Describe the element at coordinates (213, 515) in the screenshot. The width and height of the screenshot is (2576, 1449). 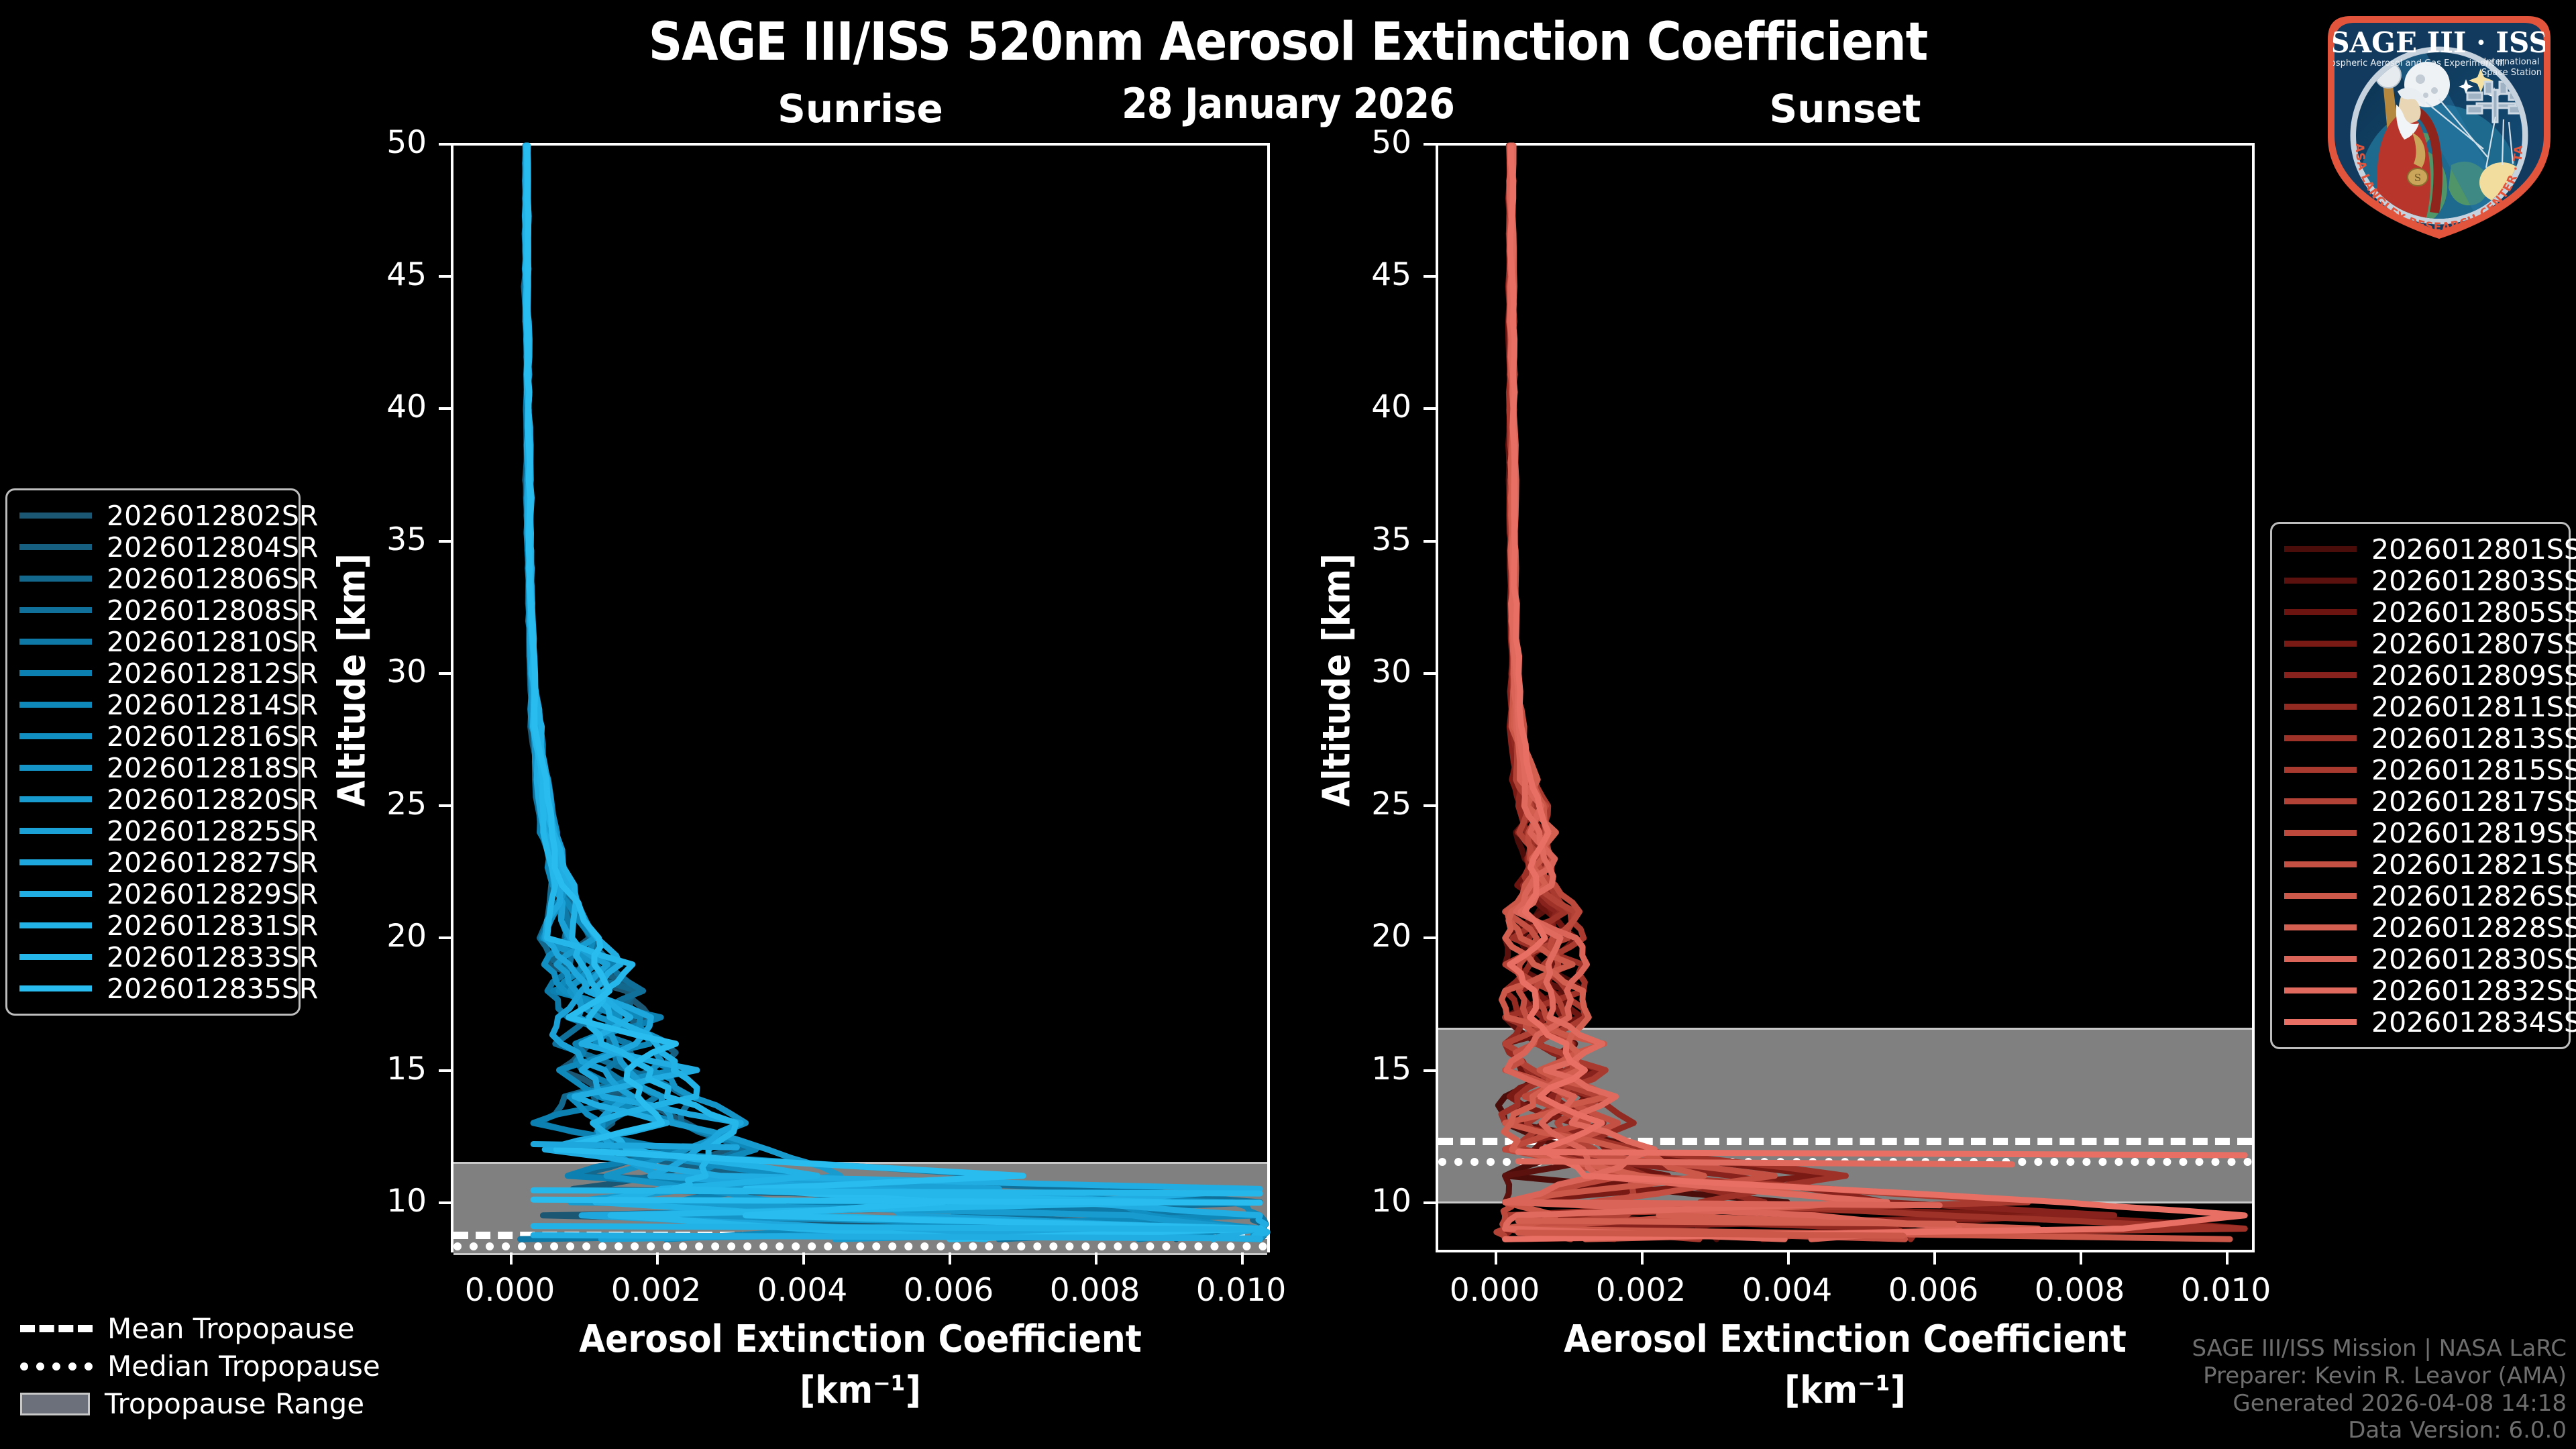
I see `legend-label: 2026012802SR` at that location.